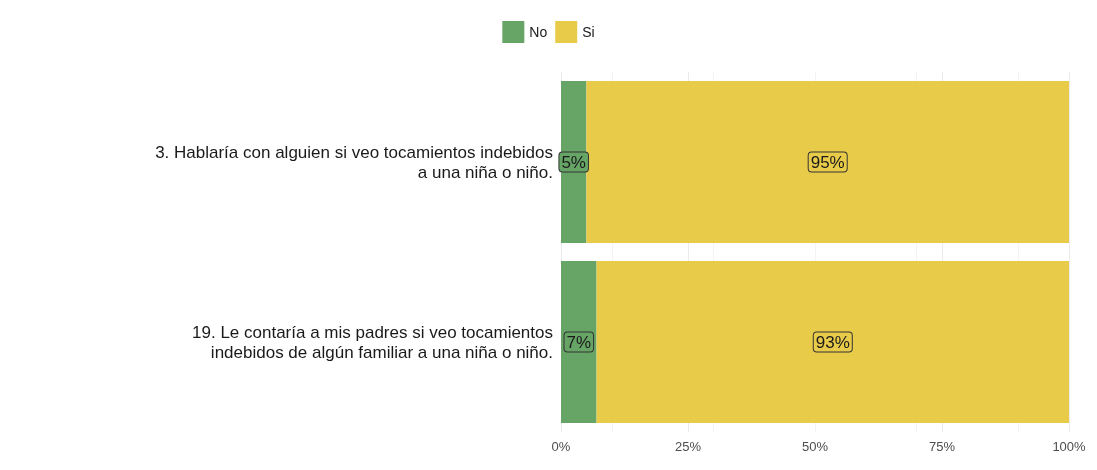 This screenshot has height=470, width=1097. Describe the element at coordinates (815, 446) in the screenshot. I see `x-tick-label: 50%` at that location.